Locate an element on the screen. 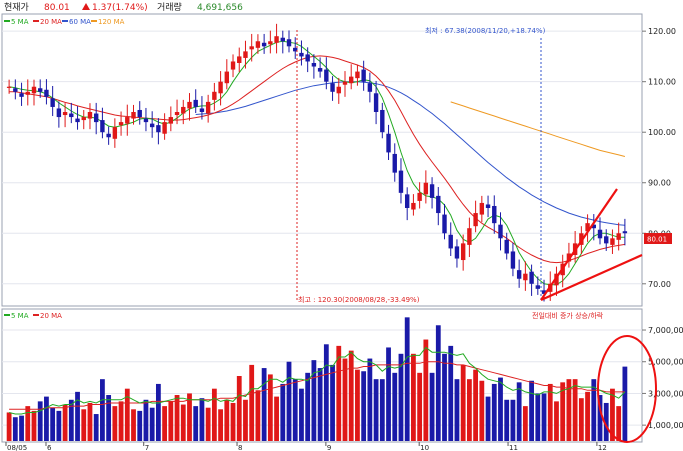 The height and width of the screenshot is (451, 683). current-price-tag is located at coordinates (658, 238).